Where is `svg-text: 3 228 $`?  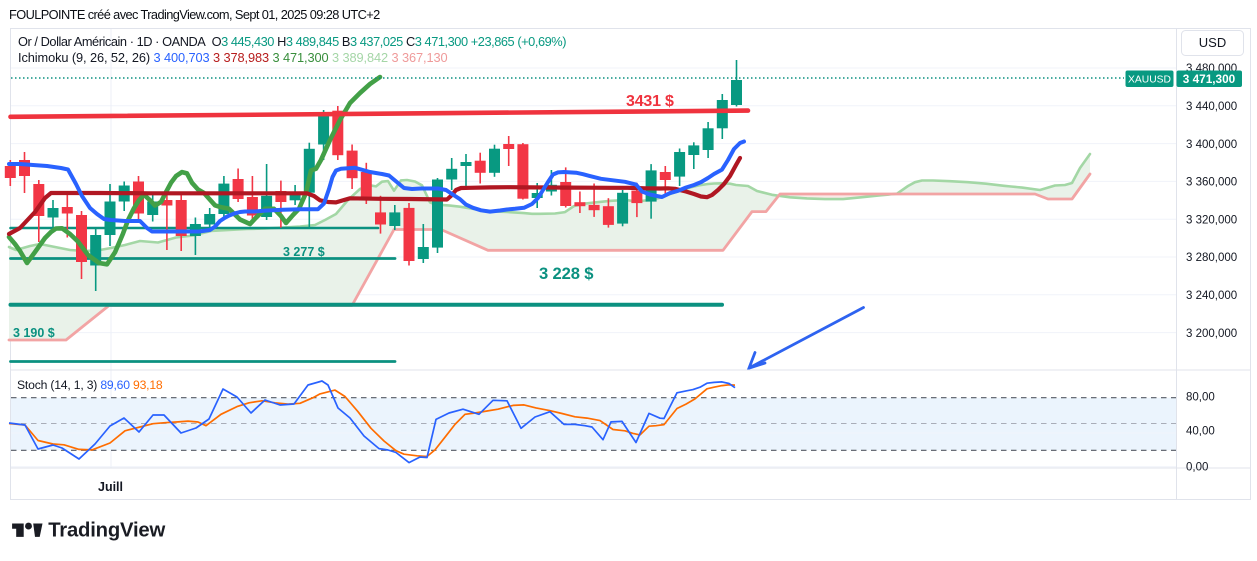 svg-text: 3 228 $ is located at coordinates (566, 273).